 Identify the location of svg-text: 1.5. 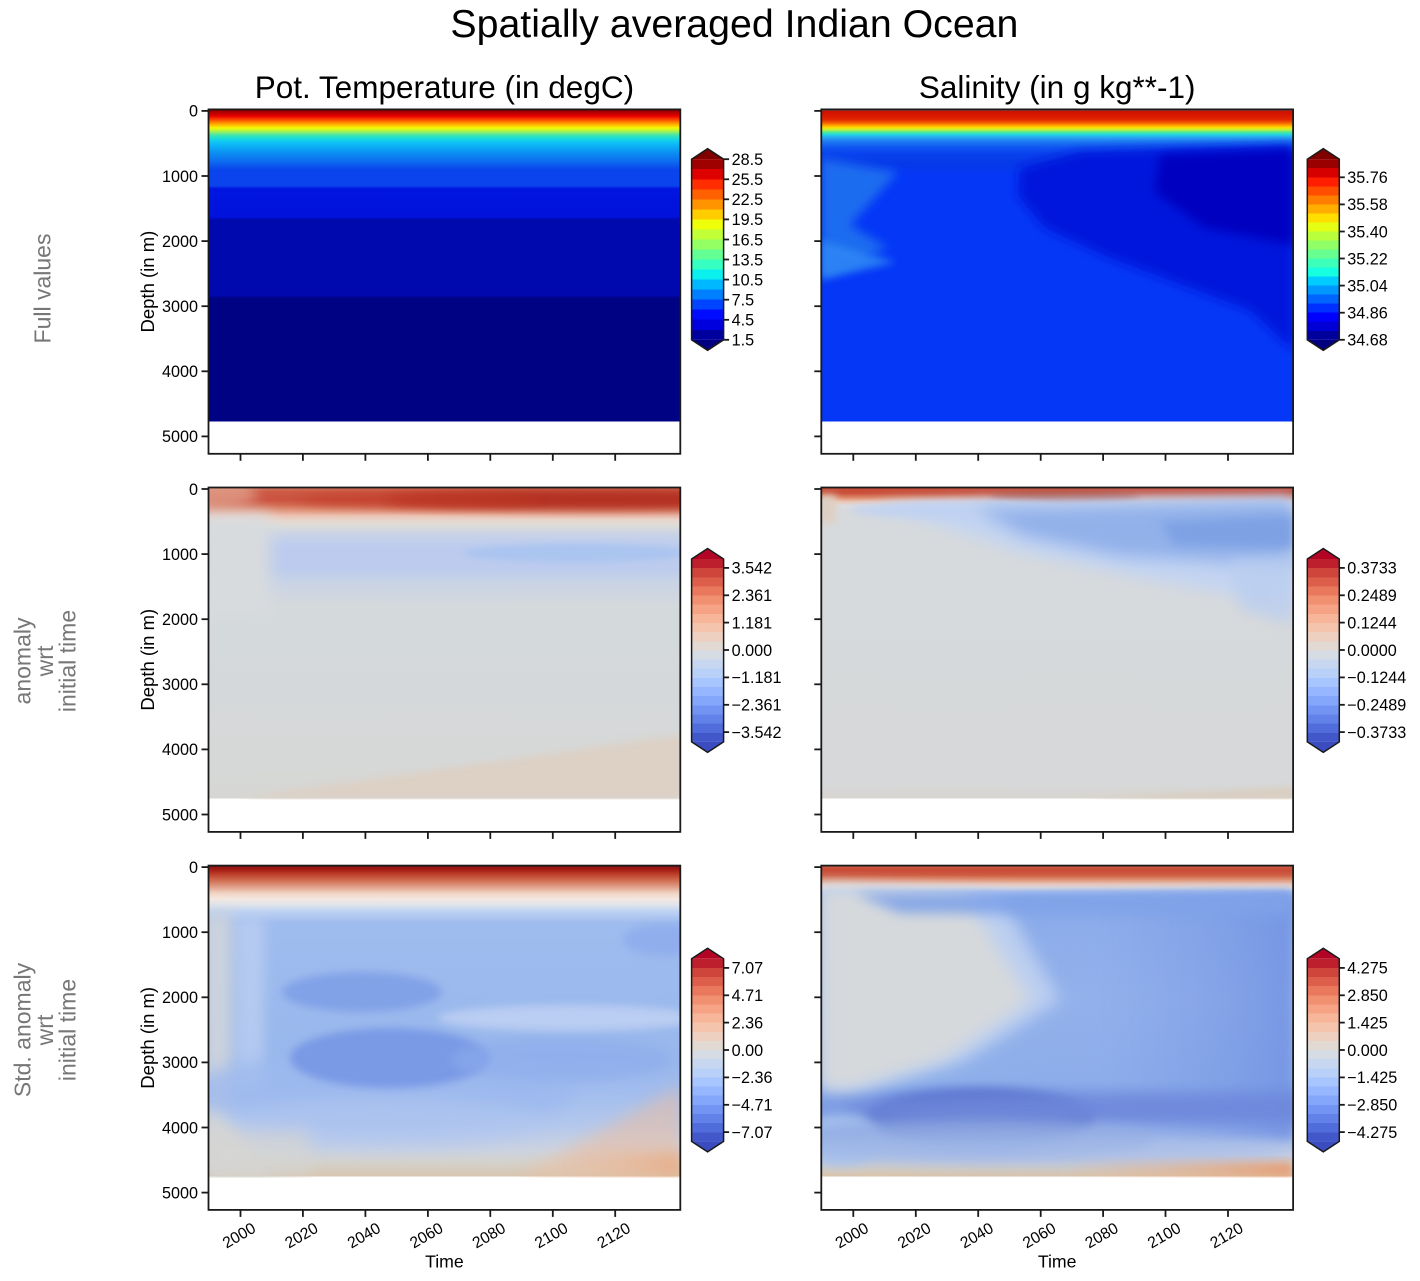
(743, 341).